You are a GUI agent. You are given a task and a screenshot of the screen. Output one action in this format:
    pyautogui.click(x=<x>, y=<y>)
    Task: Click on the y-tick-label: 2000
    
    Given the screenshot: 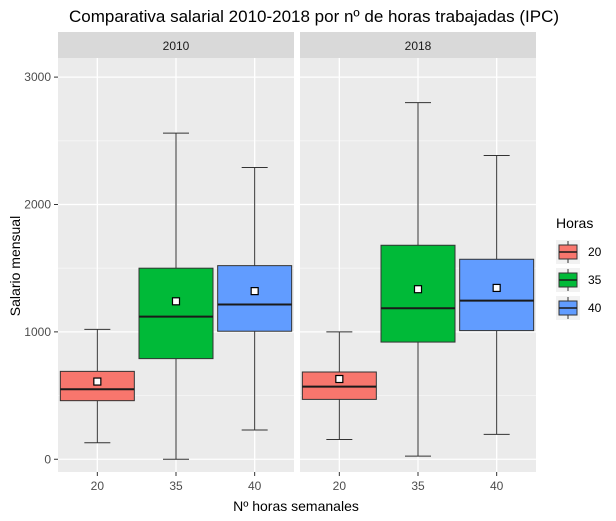 What is the action you would take?
    pyautogui.click(x=37, y=204)
    